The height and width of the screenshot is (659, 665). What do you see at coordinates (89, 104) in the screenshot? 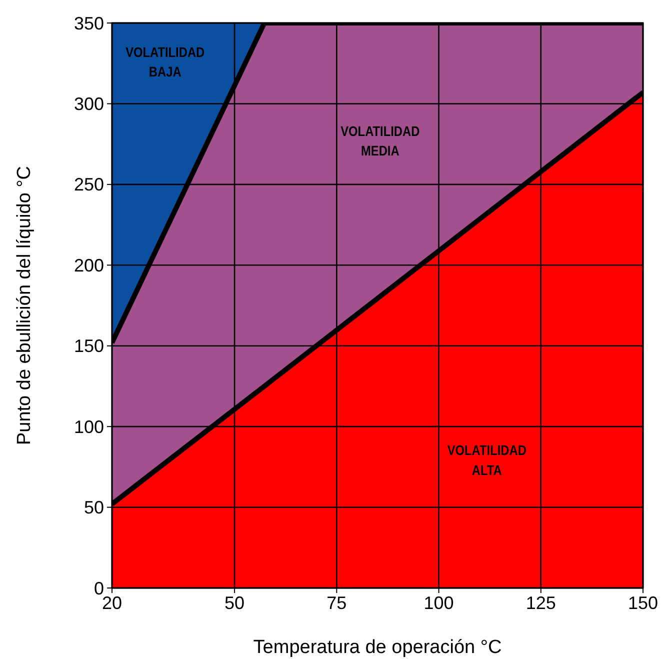
I see `y-tick-label: 300` at bounding box center [89, 104].